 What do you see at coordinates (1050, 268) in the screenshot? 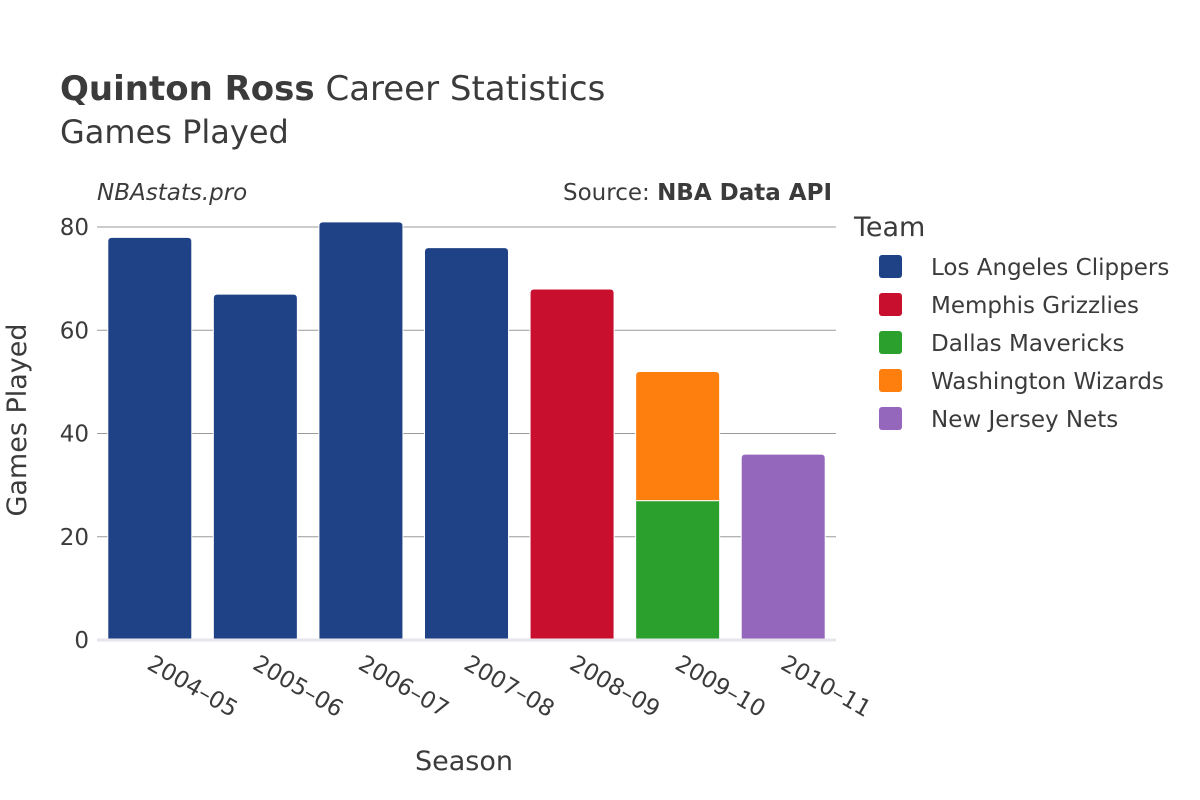
I see `legend-label: Los Angeles Clippers` at bounding box center [1050, 268].